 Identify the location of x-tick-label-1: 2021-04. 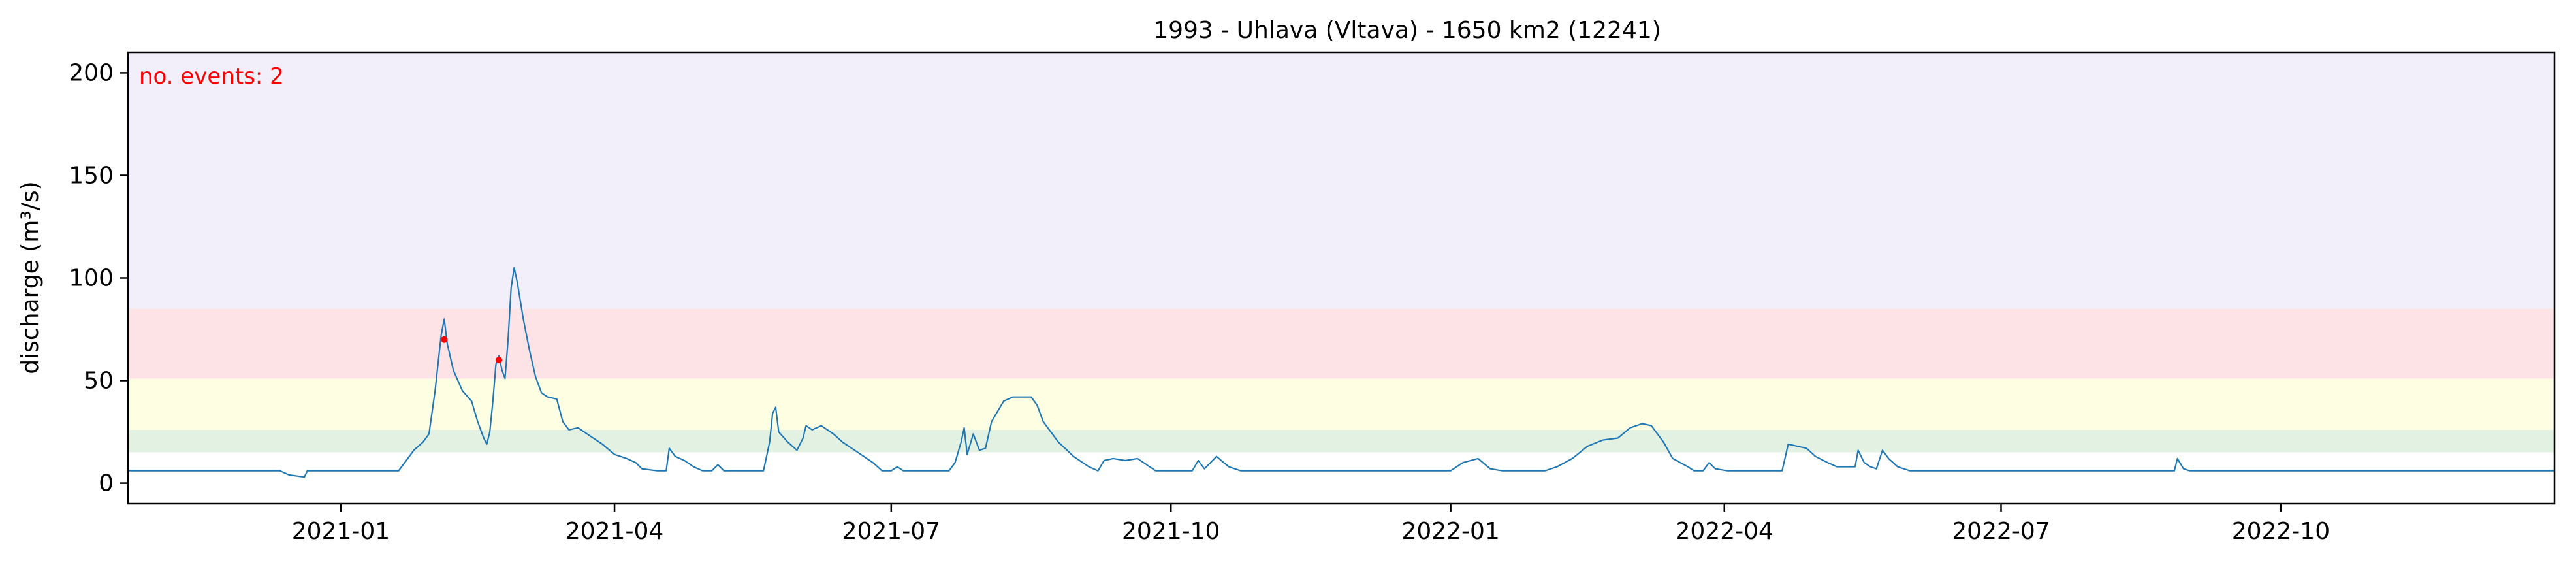
(614, 531).